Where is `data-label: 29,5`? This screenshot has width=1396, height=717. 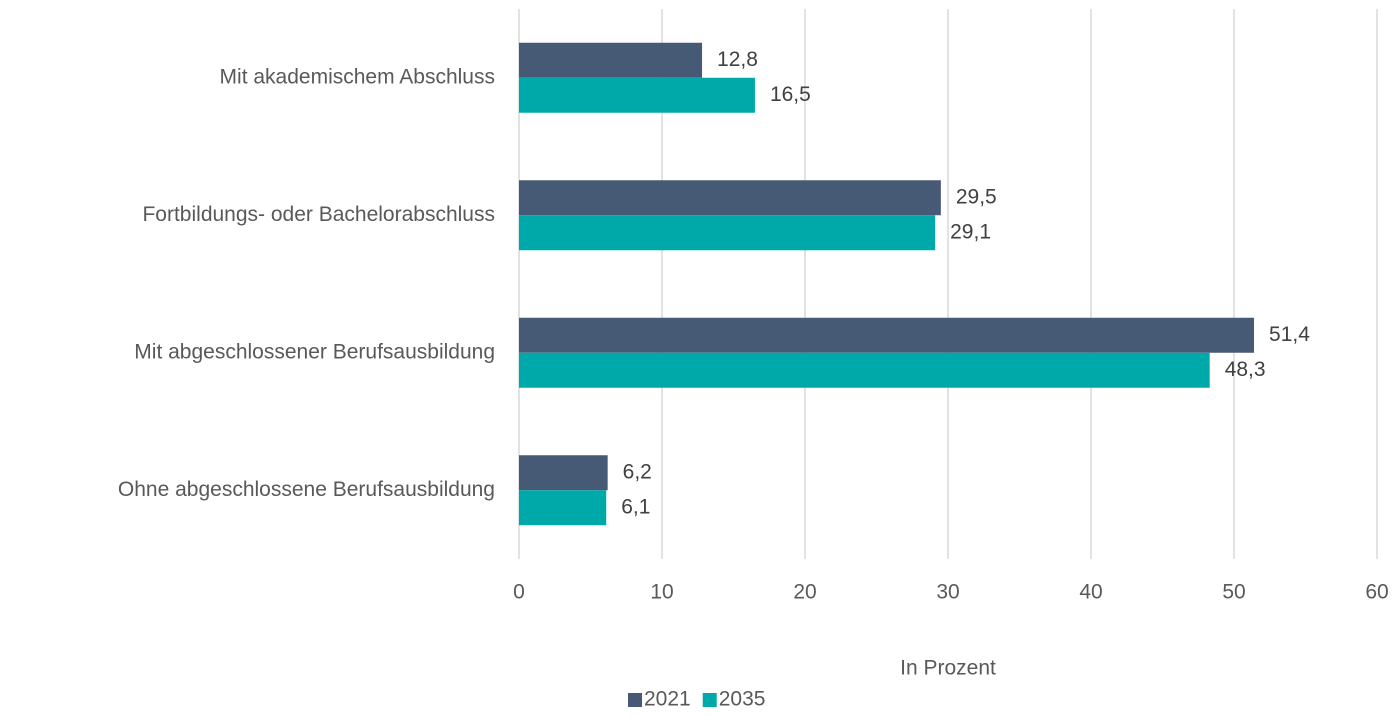 data-label: 29,5 is located at coordinates (976, 196).